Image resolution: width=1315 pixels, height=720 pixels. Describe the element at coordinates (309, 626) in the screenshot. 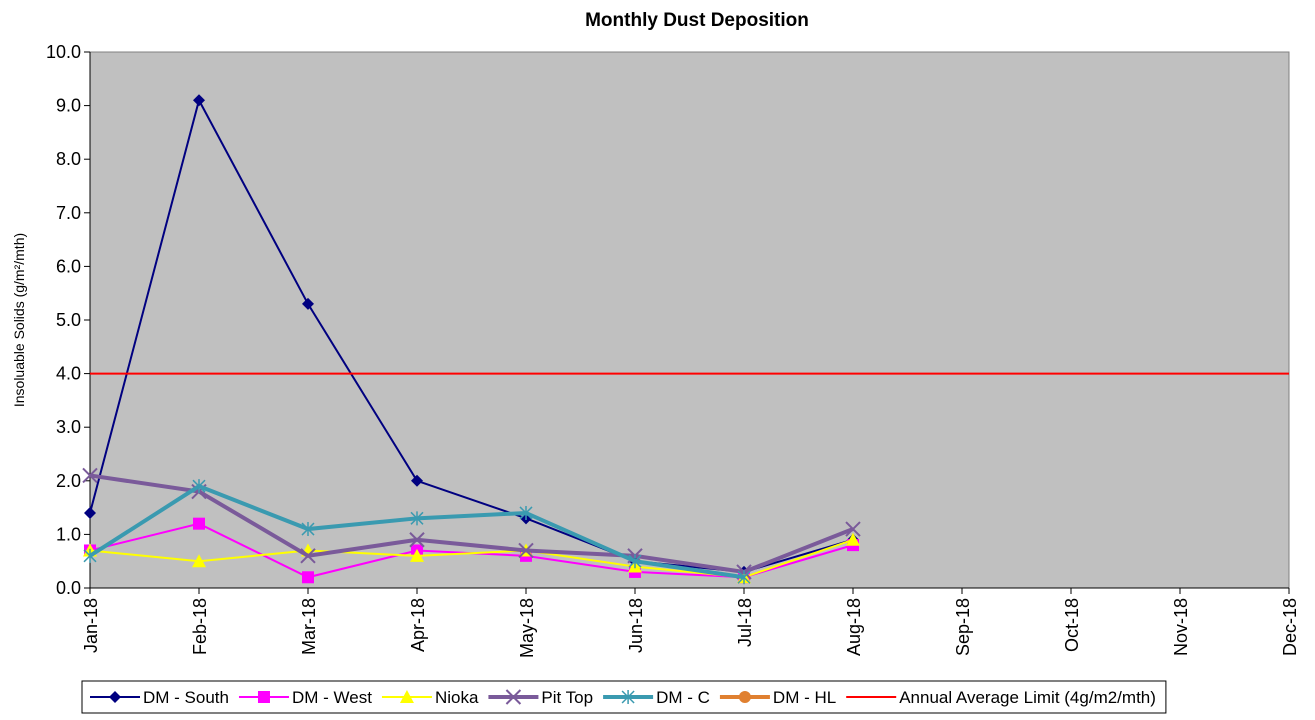

I see `x-tick-label: Mar-18` at that location.